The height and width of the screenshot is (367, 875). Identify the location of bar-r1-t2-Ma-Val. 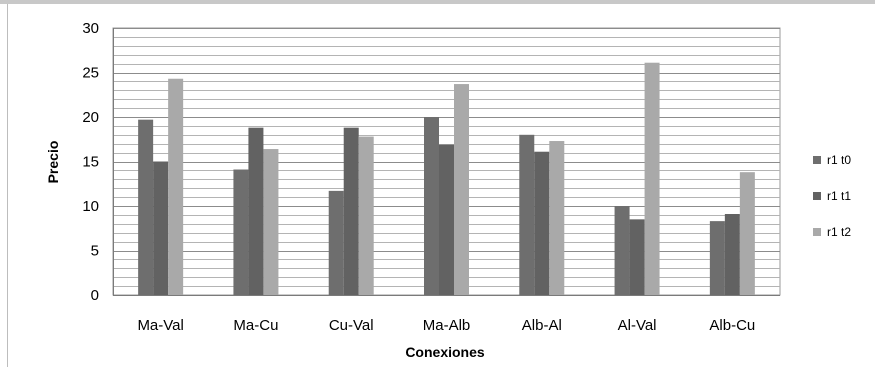
(176, 186).